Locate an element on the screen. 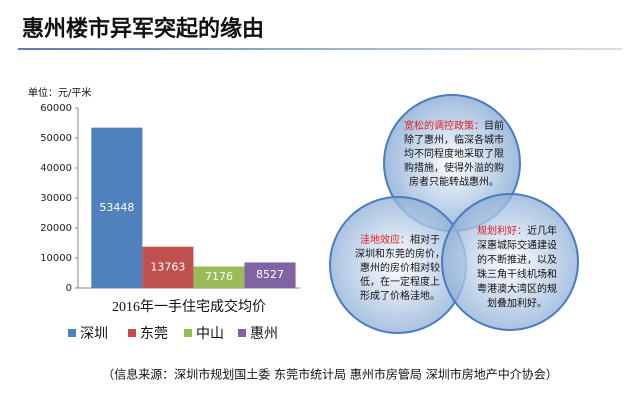 Image resolution: width=640 pixels, height=417 pixels. circle-line: 深惠城际交通建设 is located at coordinates (517, 245).